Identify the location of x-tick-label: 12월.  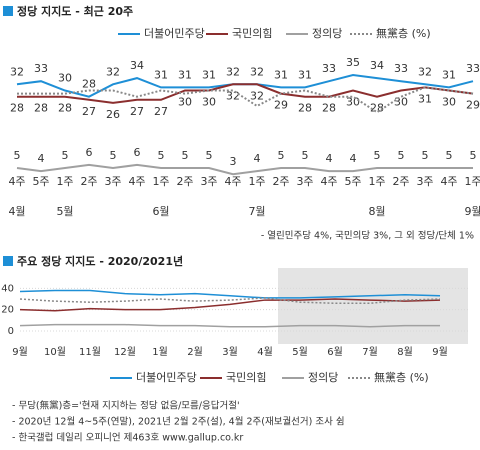
(125, 352).